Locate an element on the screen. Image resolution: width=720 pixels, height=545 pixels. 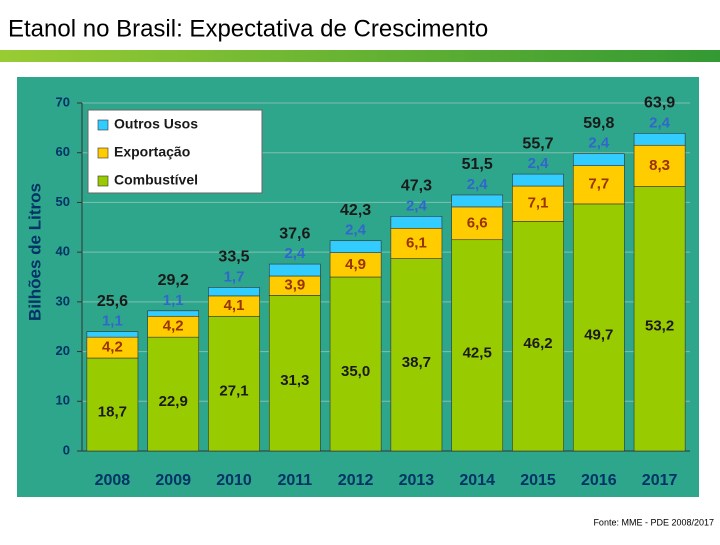
total-label: 42,3 is located at coordinates (355, 210).